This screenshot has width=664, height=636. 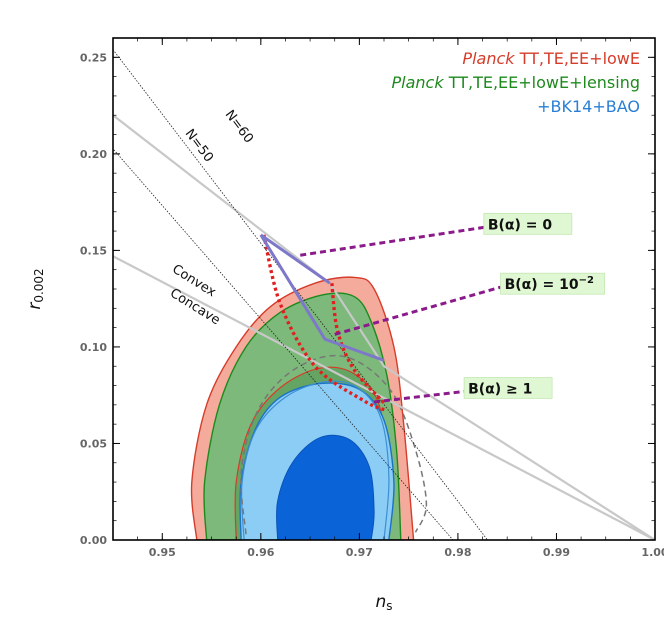 What do you see at coordinates (93, 57) in the screenshot?
I see `y-tick-label: 0.25` at bounding box center [93, 57].